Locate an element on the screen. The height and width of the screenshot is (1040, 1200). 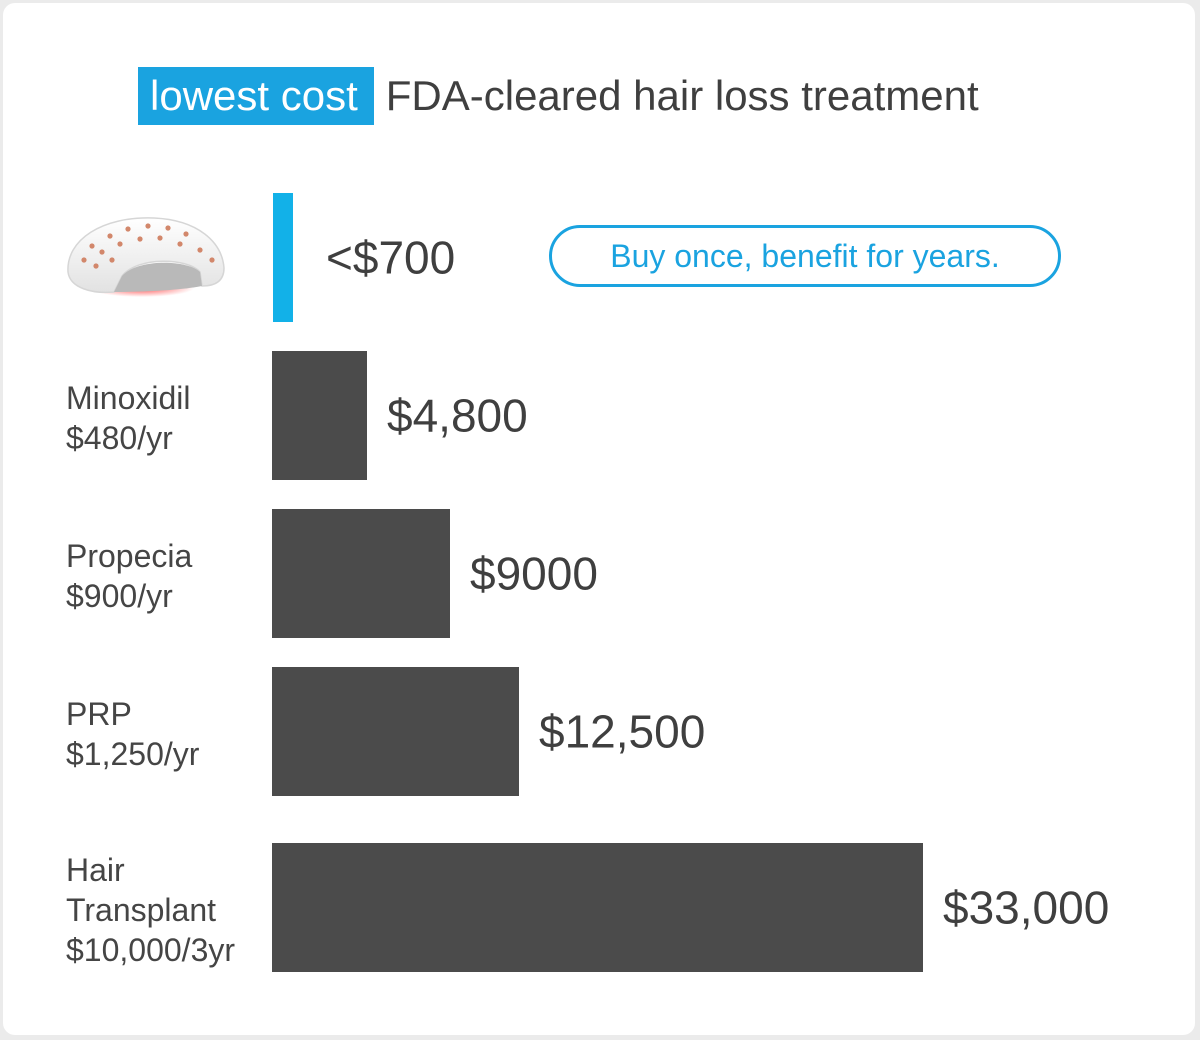
category-annual-cost: $10,000/3yr is located at coordinates (151, 949).